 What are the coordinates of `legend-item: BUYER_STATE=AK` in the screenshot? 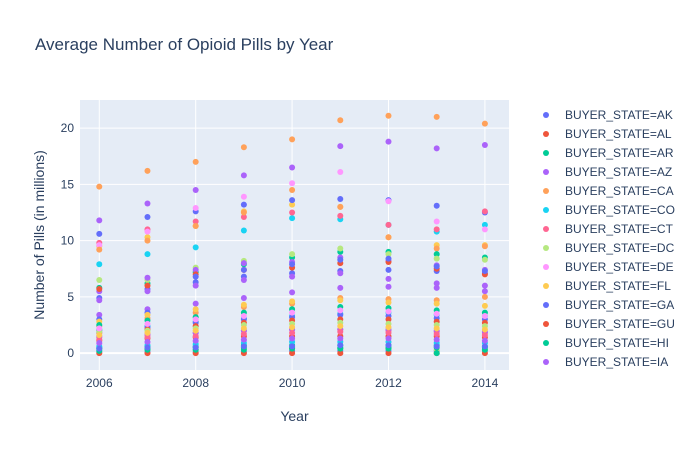 It's located at (608, 115).